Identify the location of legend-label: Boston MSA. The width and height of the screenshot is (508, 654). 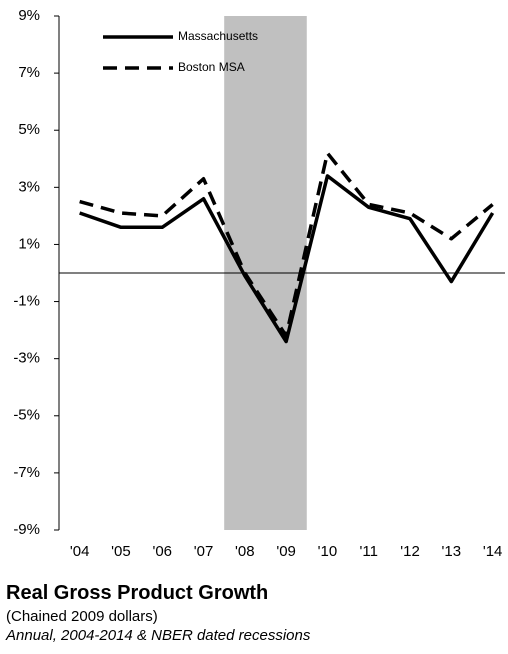
(211, 67).